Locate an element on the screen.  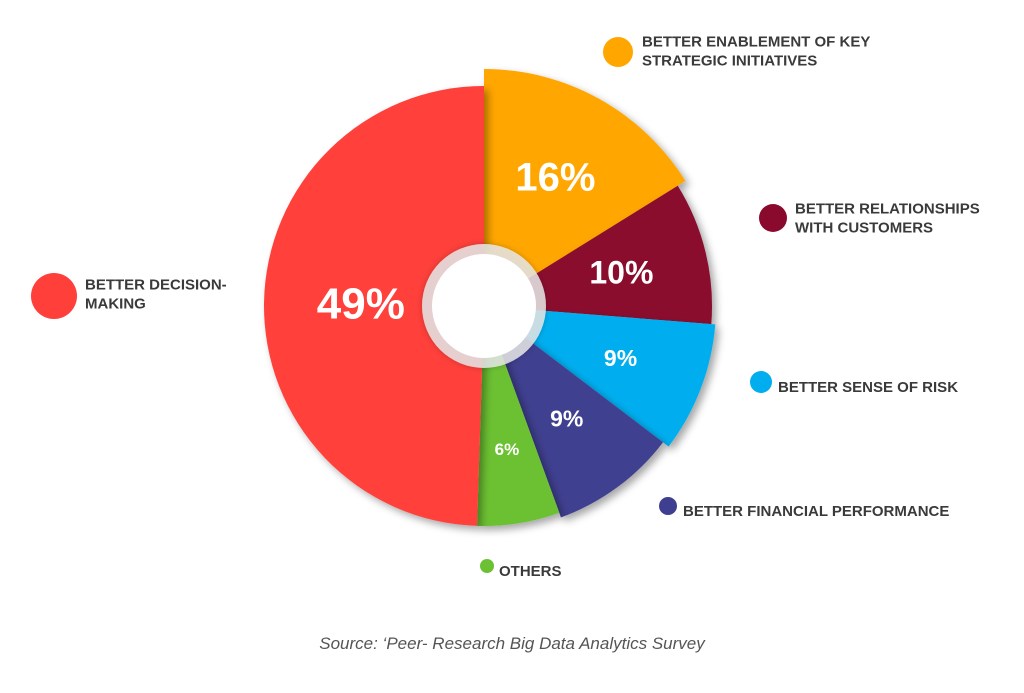
legend-marker-others is located at coordinates (487, 566).